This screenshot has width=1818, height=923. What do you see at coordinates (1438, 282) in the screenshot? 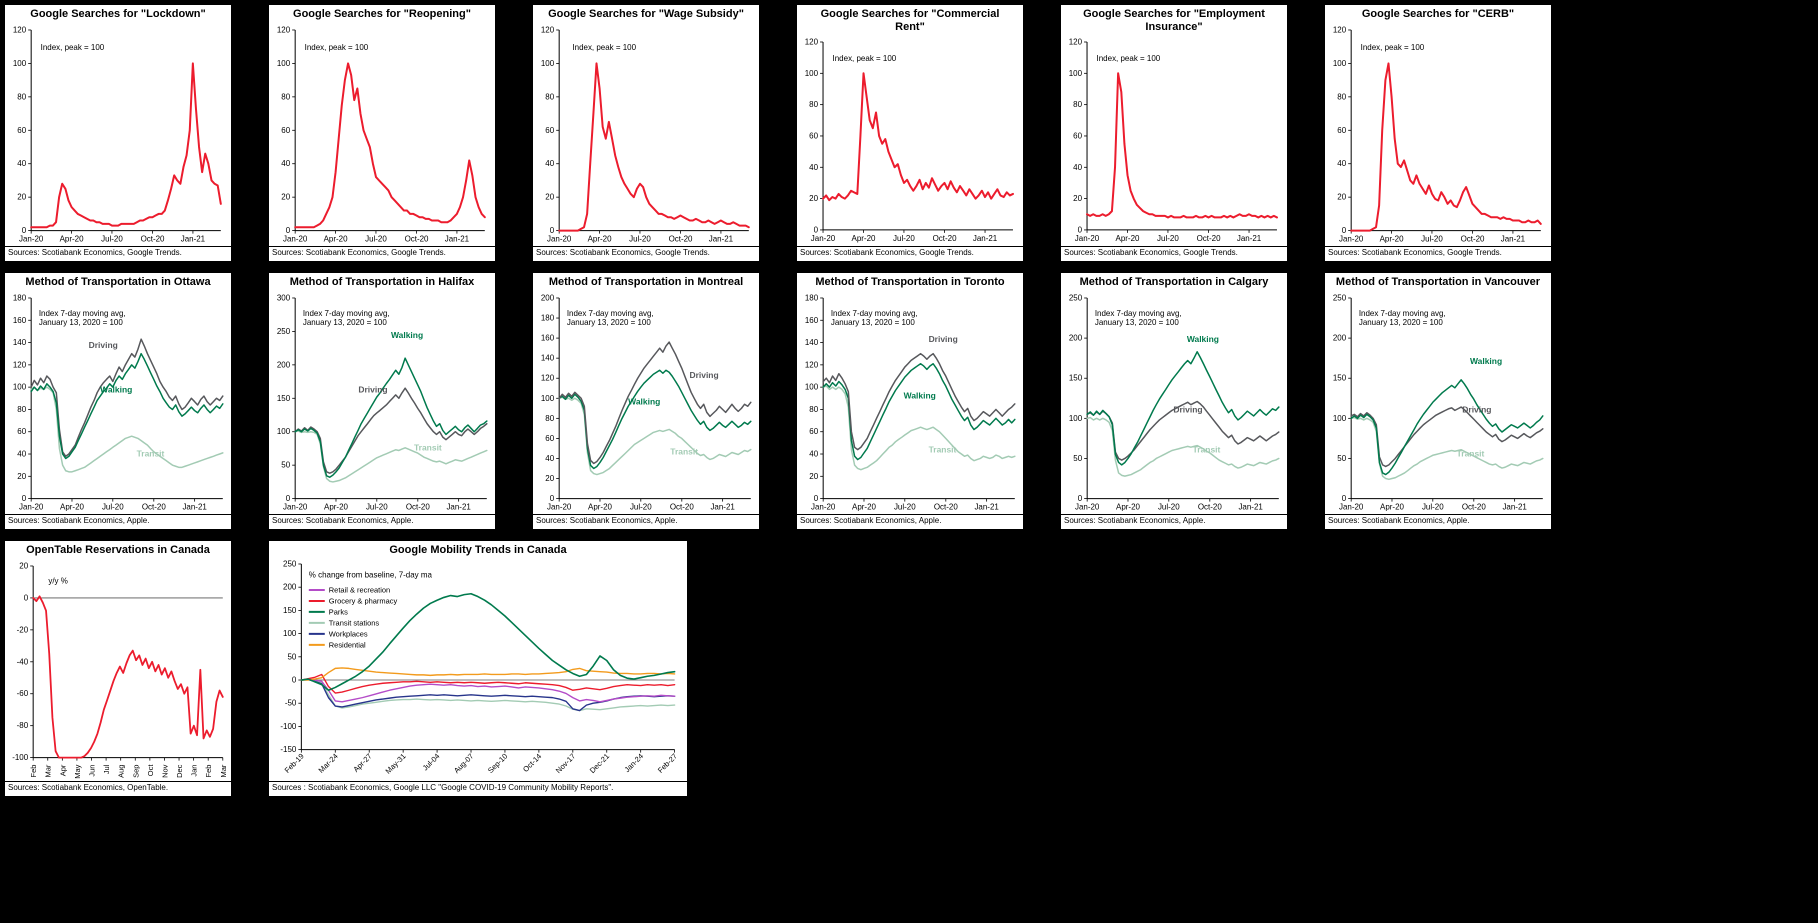
I see `chart-title: Method of Transportation in Vancouver` at bounding box center [1438, 282].